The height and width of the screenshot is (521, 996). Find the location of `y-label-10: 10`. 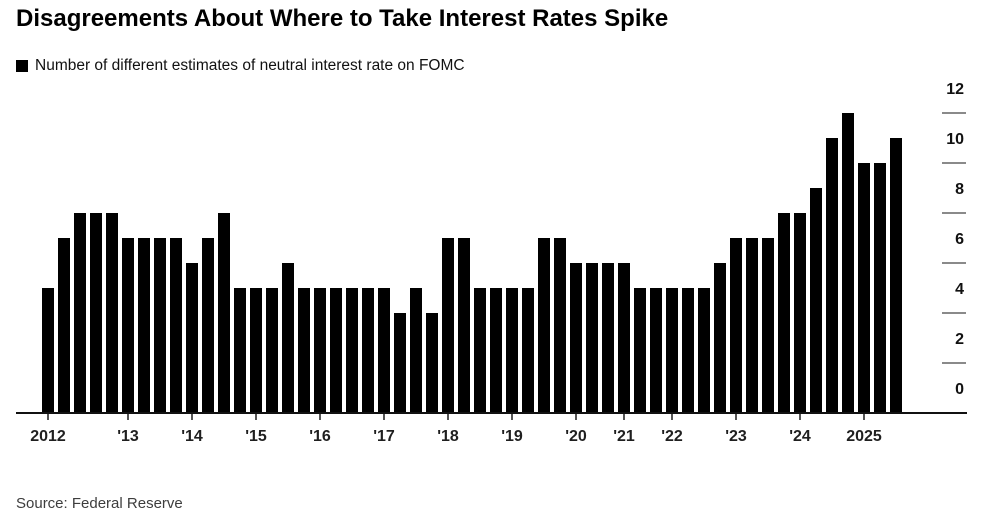

y-label-10: 10 is located at coordinates (955, 139).